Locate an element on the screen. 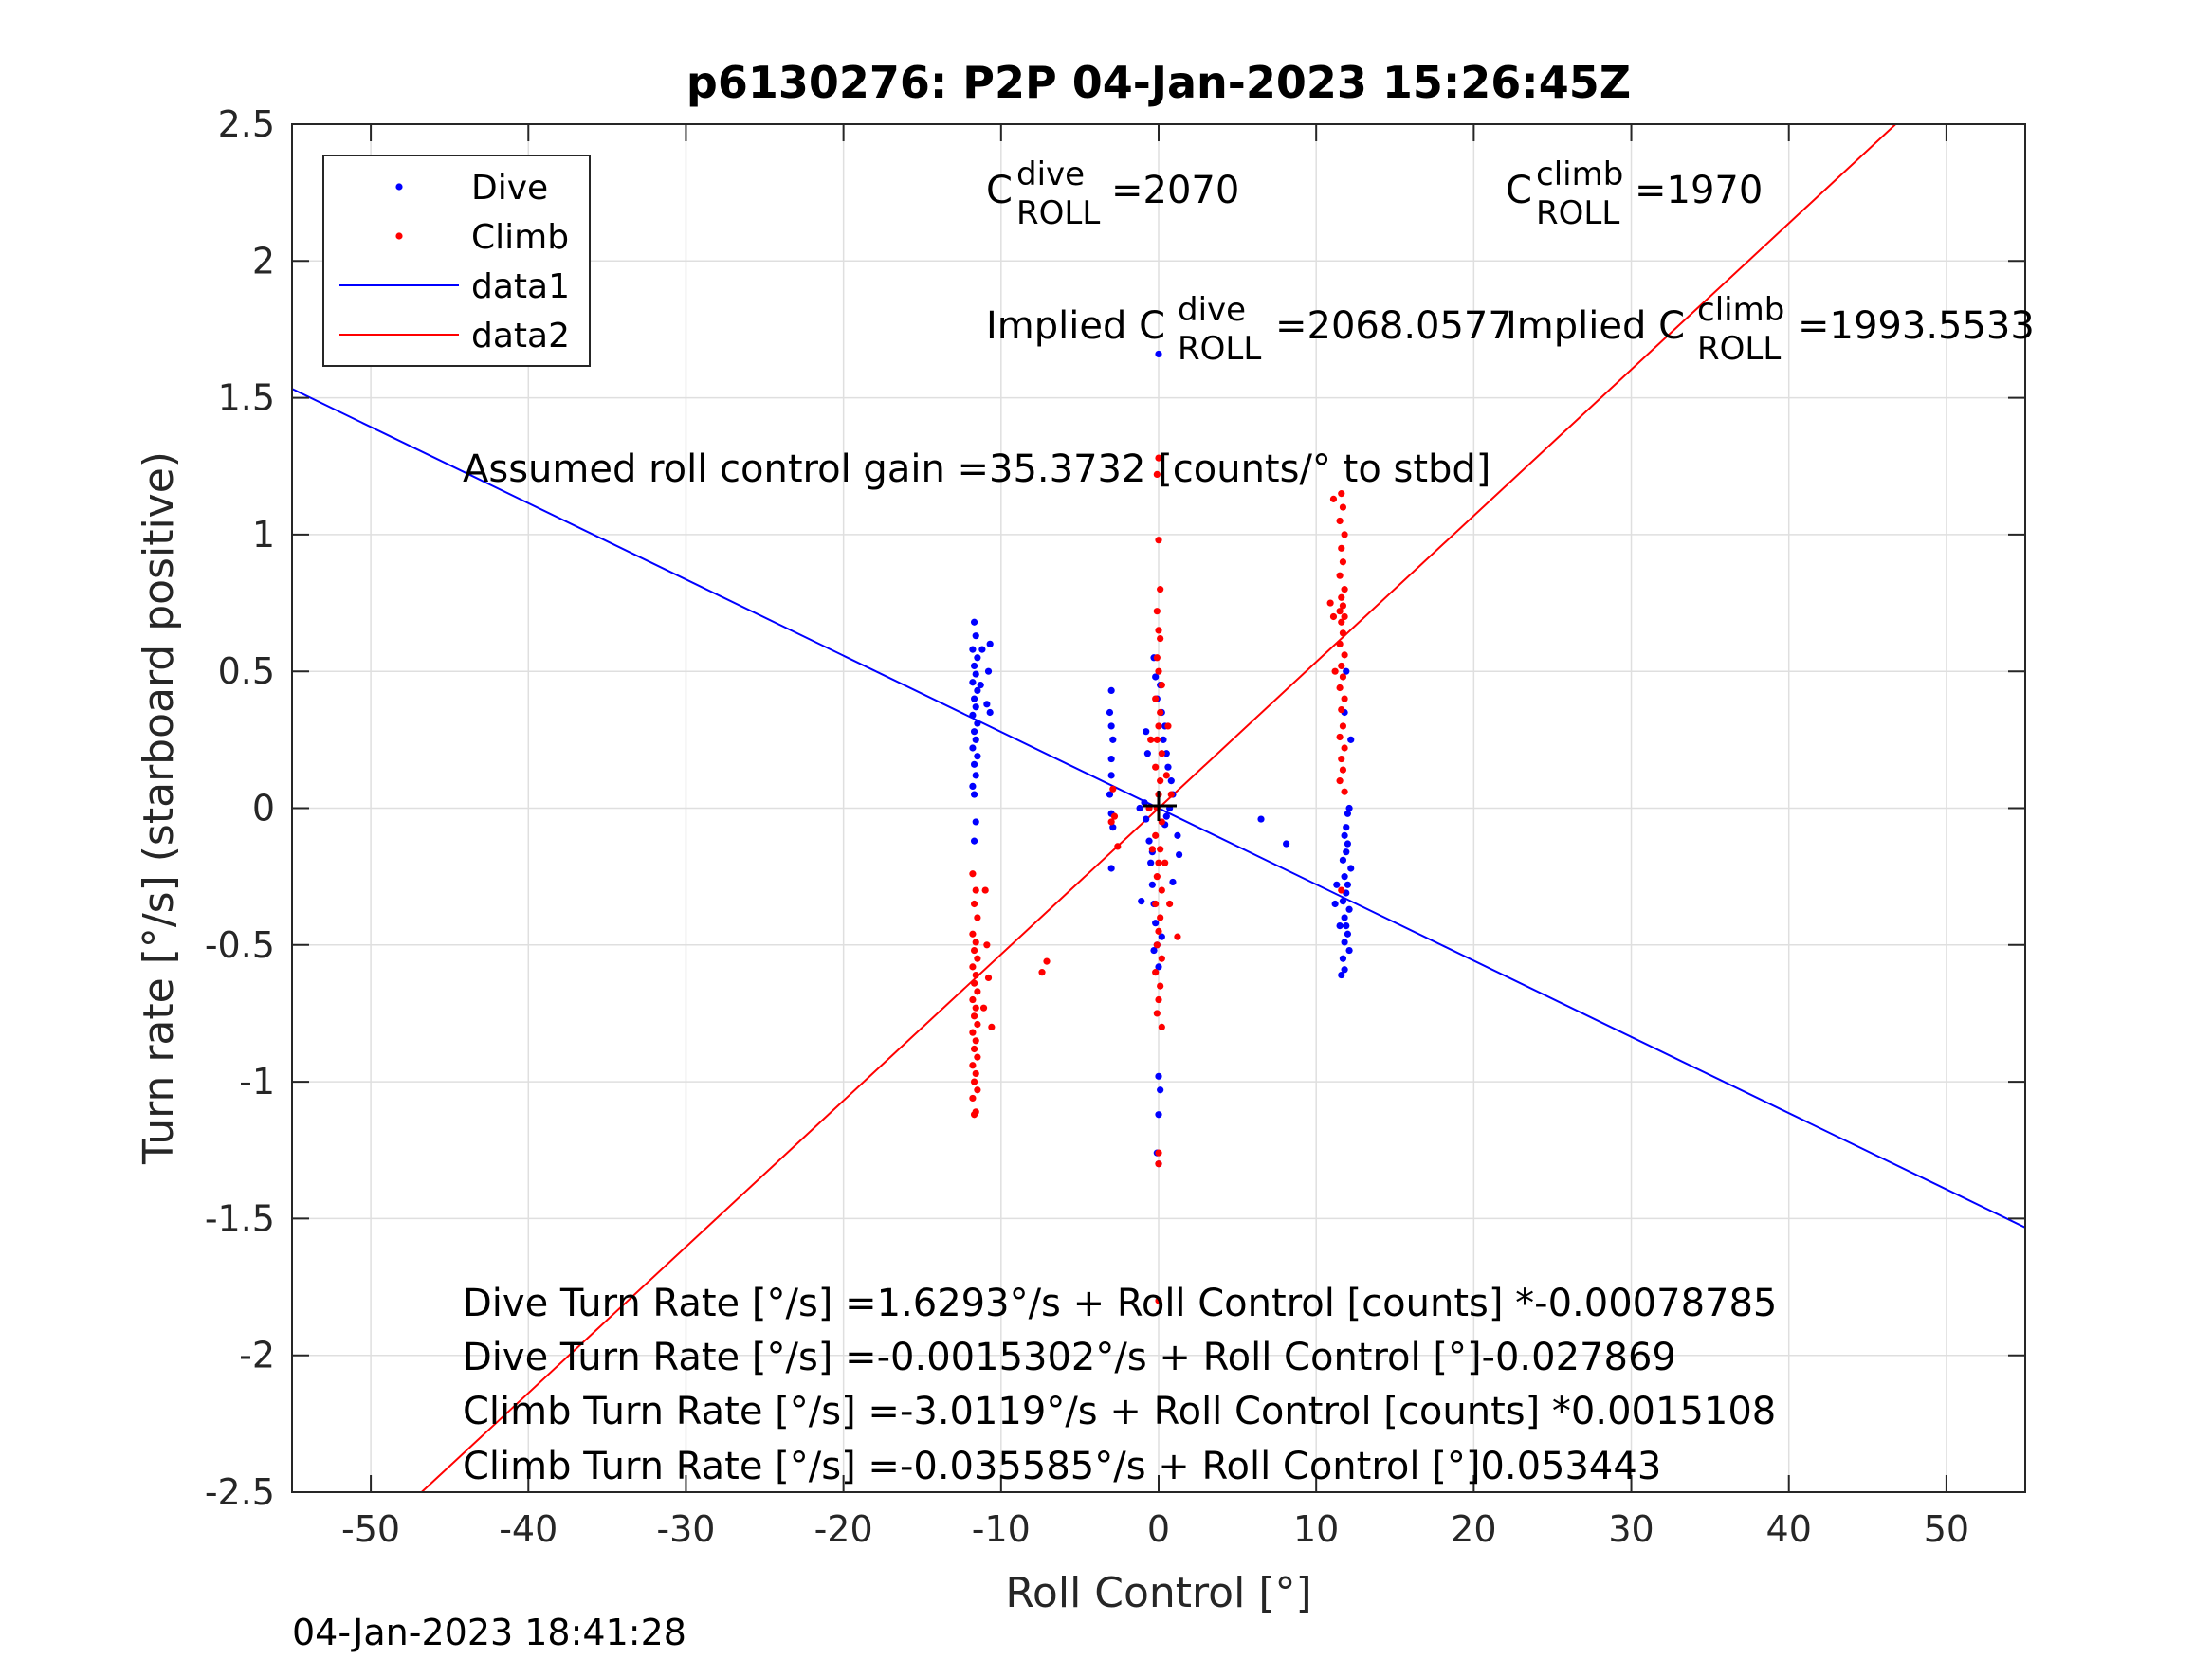 The image size is (2212, 1659). x-tick-label: -20 is located at coordinates (843, 1529).